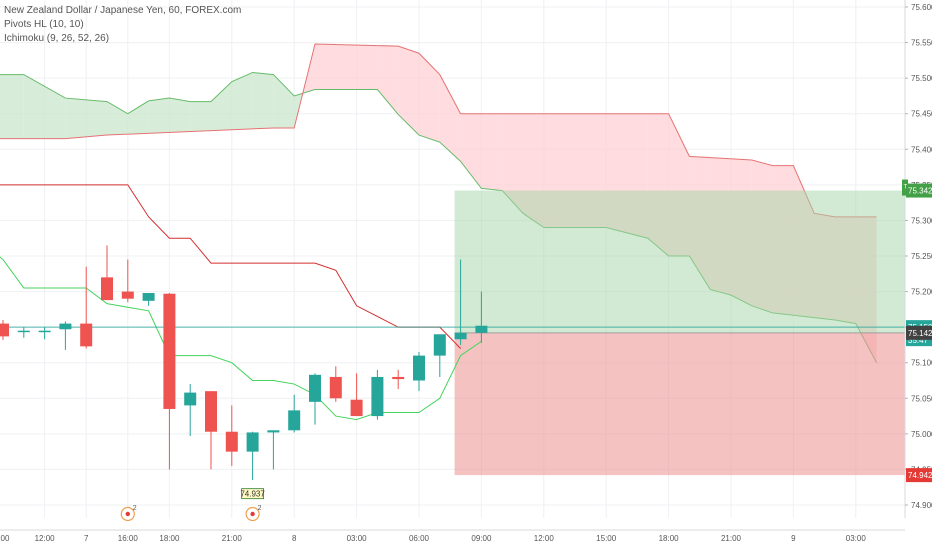  I want to click on target-badge: 75.342, so click(920, 191).